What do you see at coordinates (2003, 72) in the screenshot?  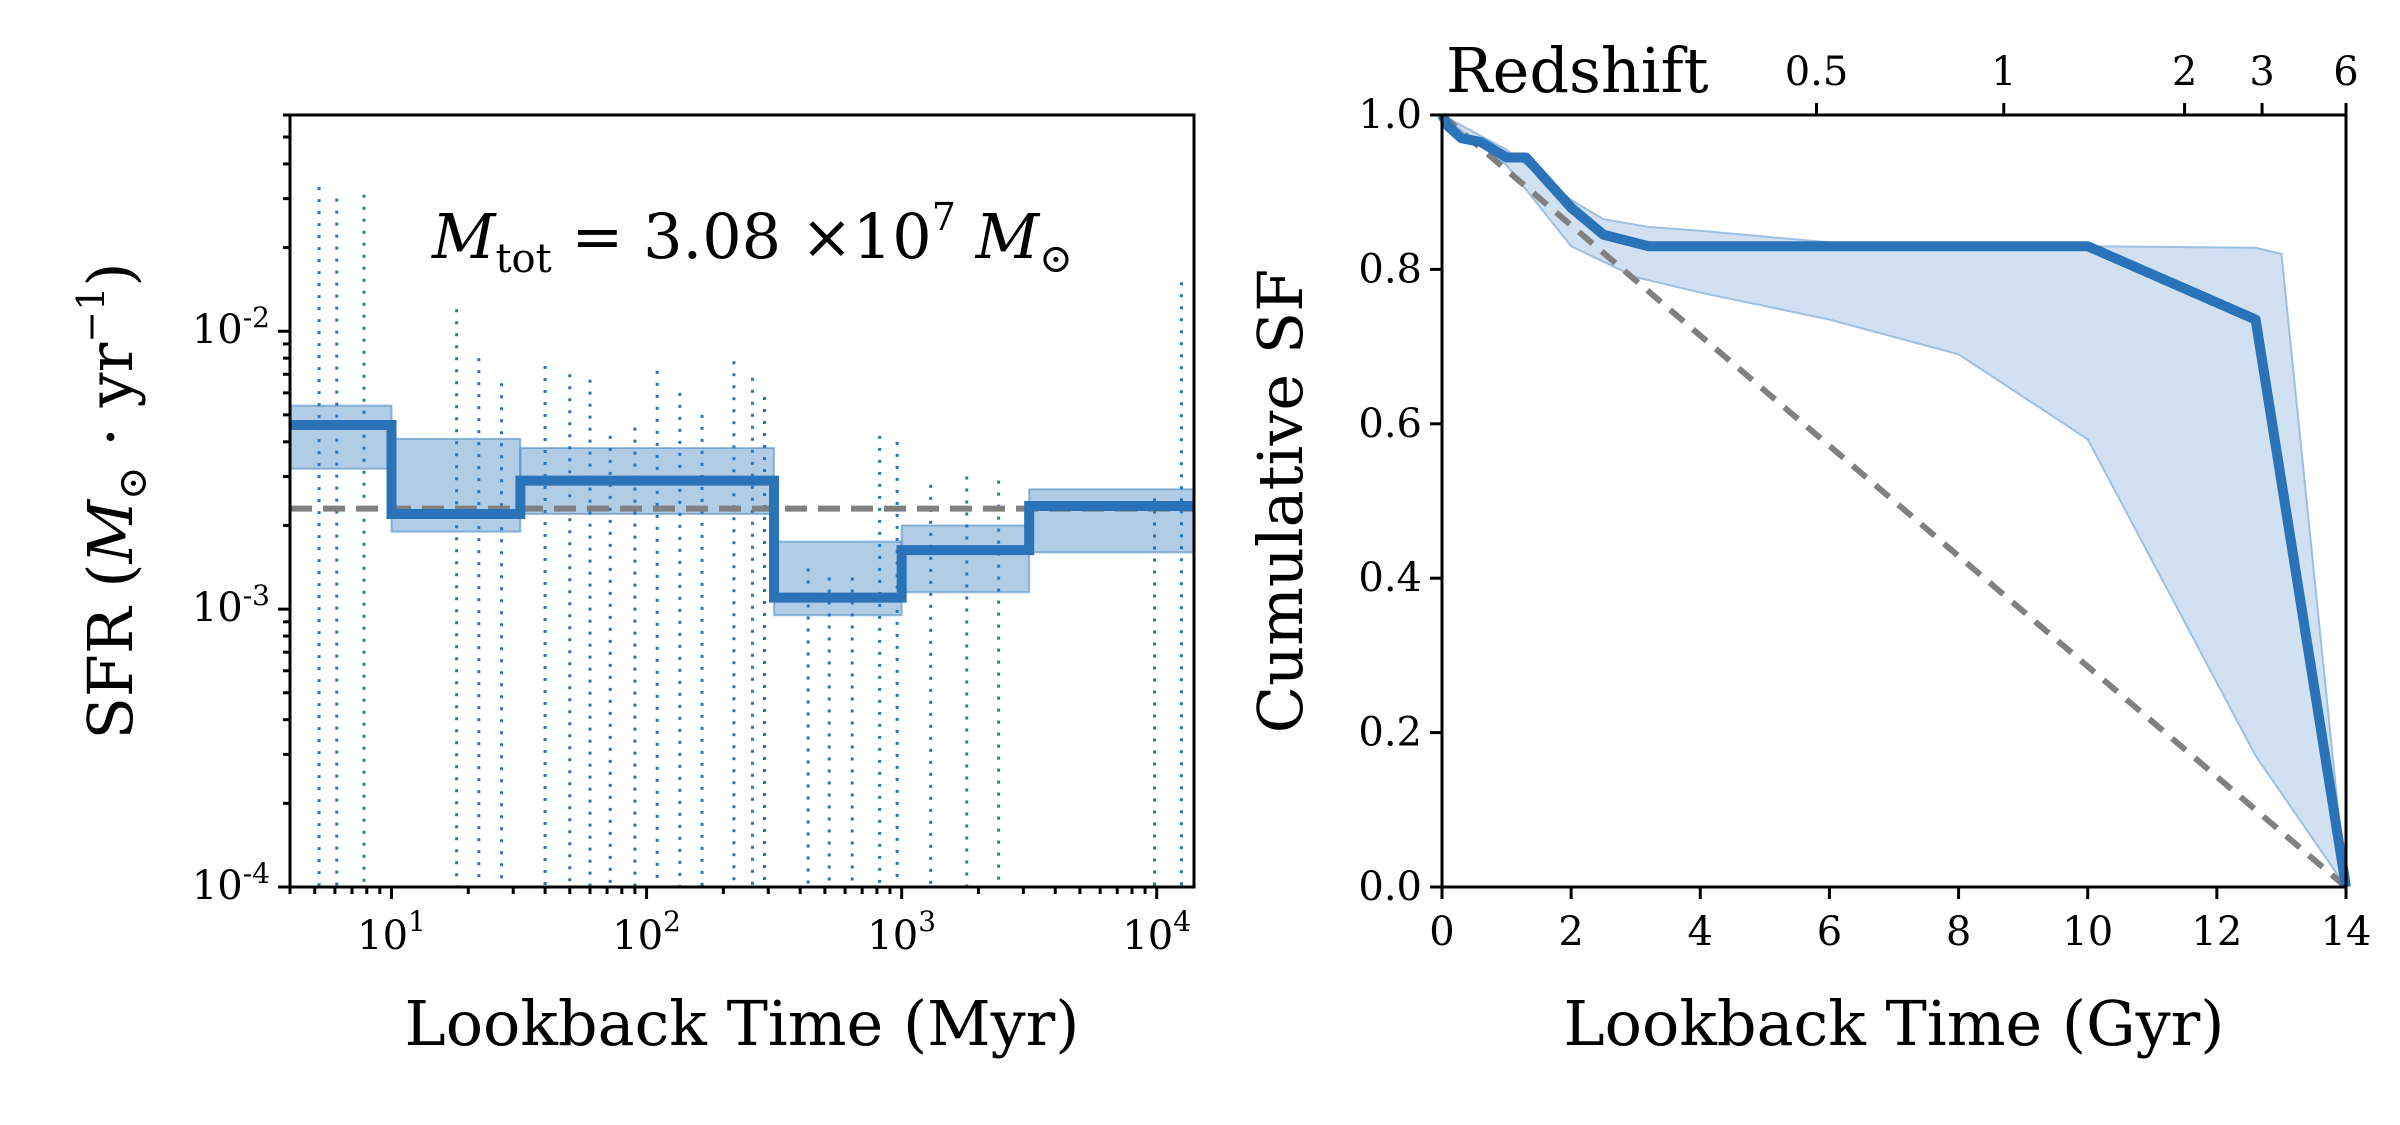 I see `redshift-tick-label-1: 1` at bounding box center [2003, 72].